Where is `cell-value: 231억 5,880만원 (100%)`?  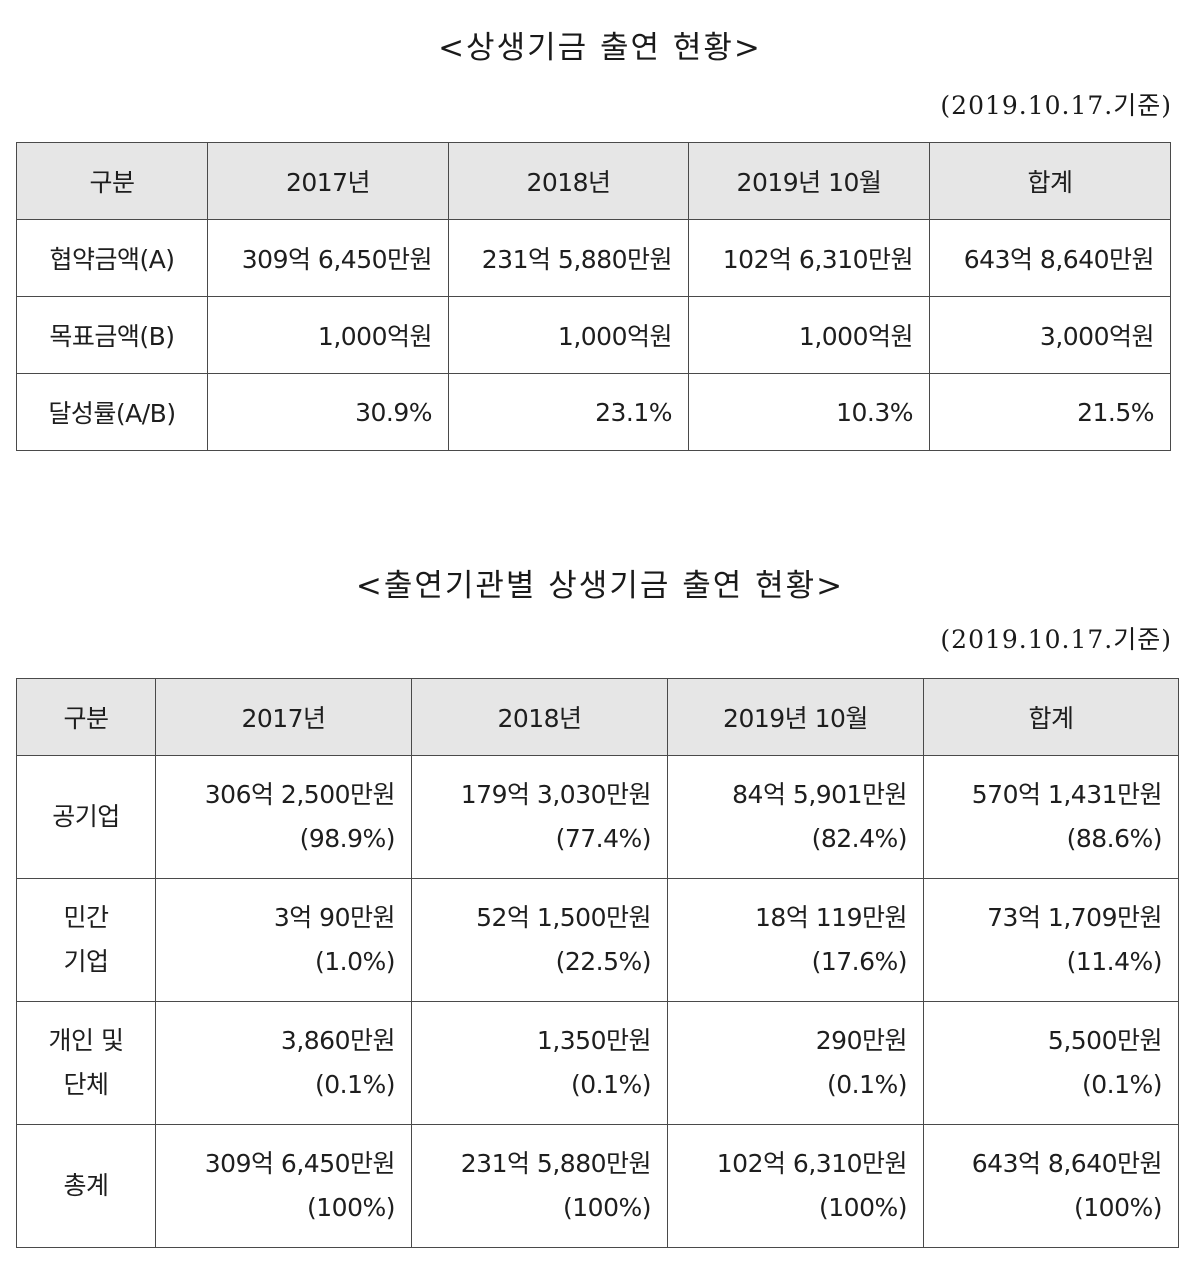
cell-value: 231억 5,880만원 (100%) is located at coordinates (539, 1186).